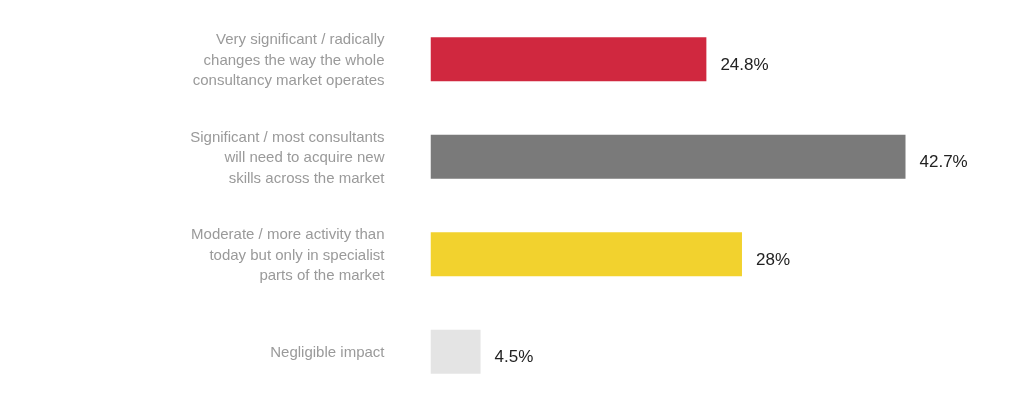 The width and height of the screenshot is (1021, 416). What do you see at coordinates (744, 64) in the screenshot?
I see `data-label: 24.8%` at bounding box center [744, 64].